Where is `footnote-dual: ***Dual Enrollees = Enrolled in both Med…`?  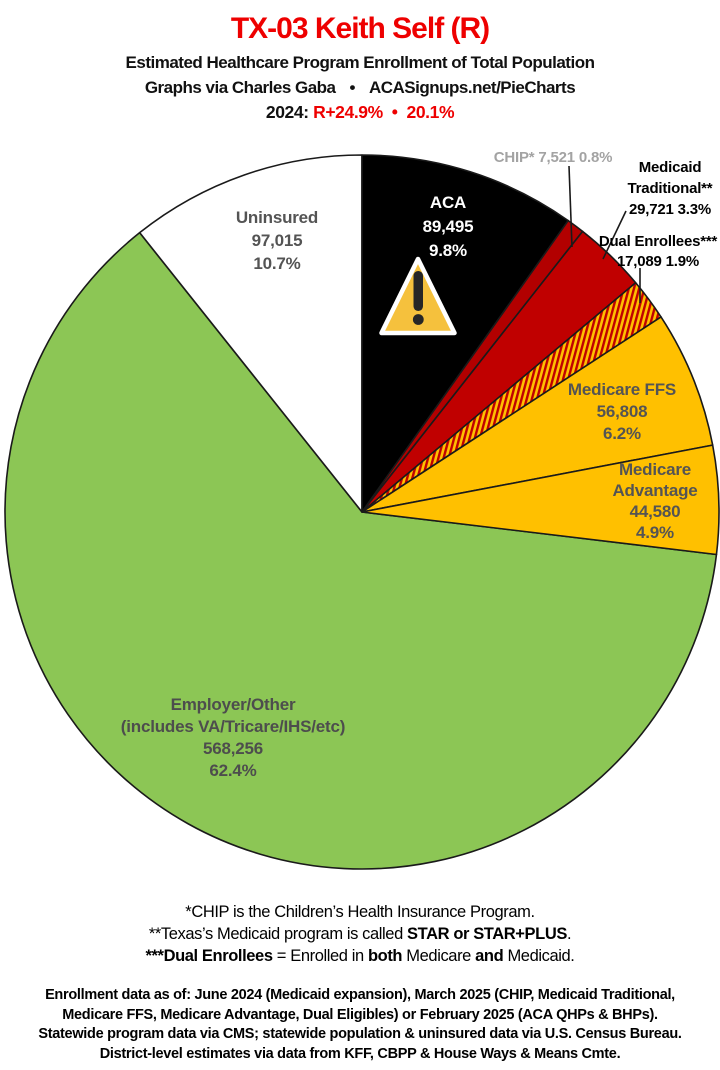
footnote-dual: ***Dual Enrollees = Enrolled in both Med… is located at coordinates (360, 956).